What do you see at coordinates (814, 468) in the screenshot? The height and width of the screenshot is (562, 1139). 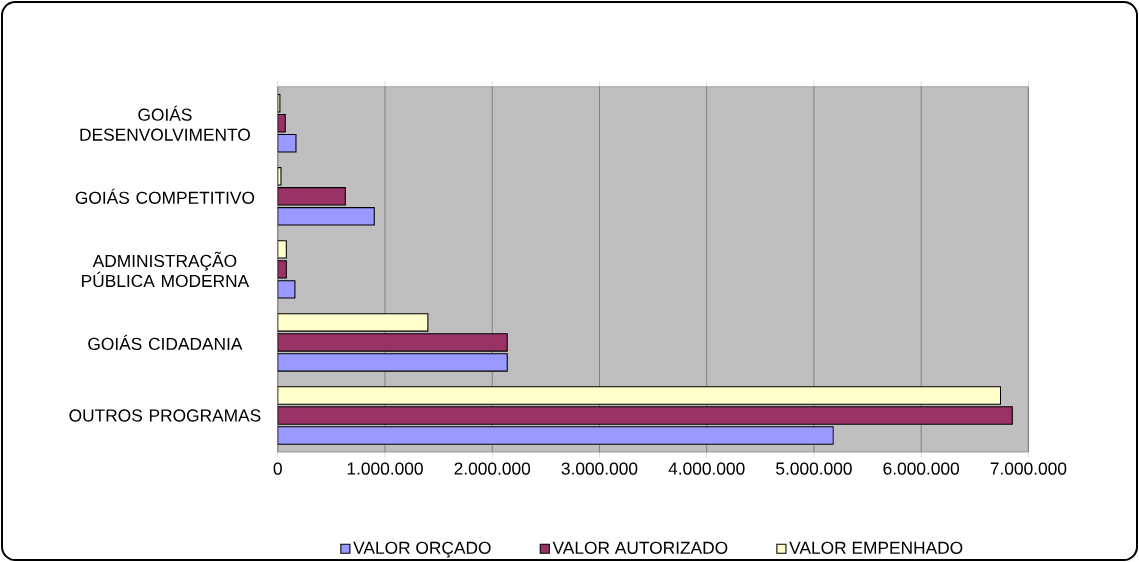 I see `x-tick-label: 5.000.000` at bounding box center [814, 468].